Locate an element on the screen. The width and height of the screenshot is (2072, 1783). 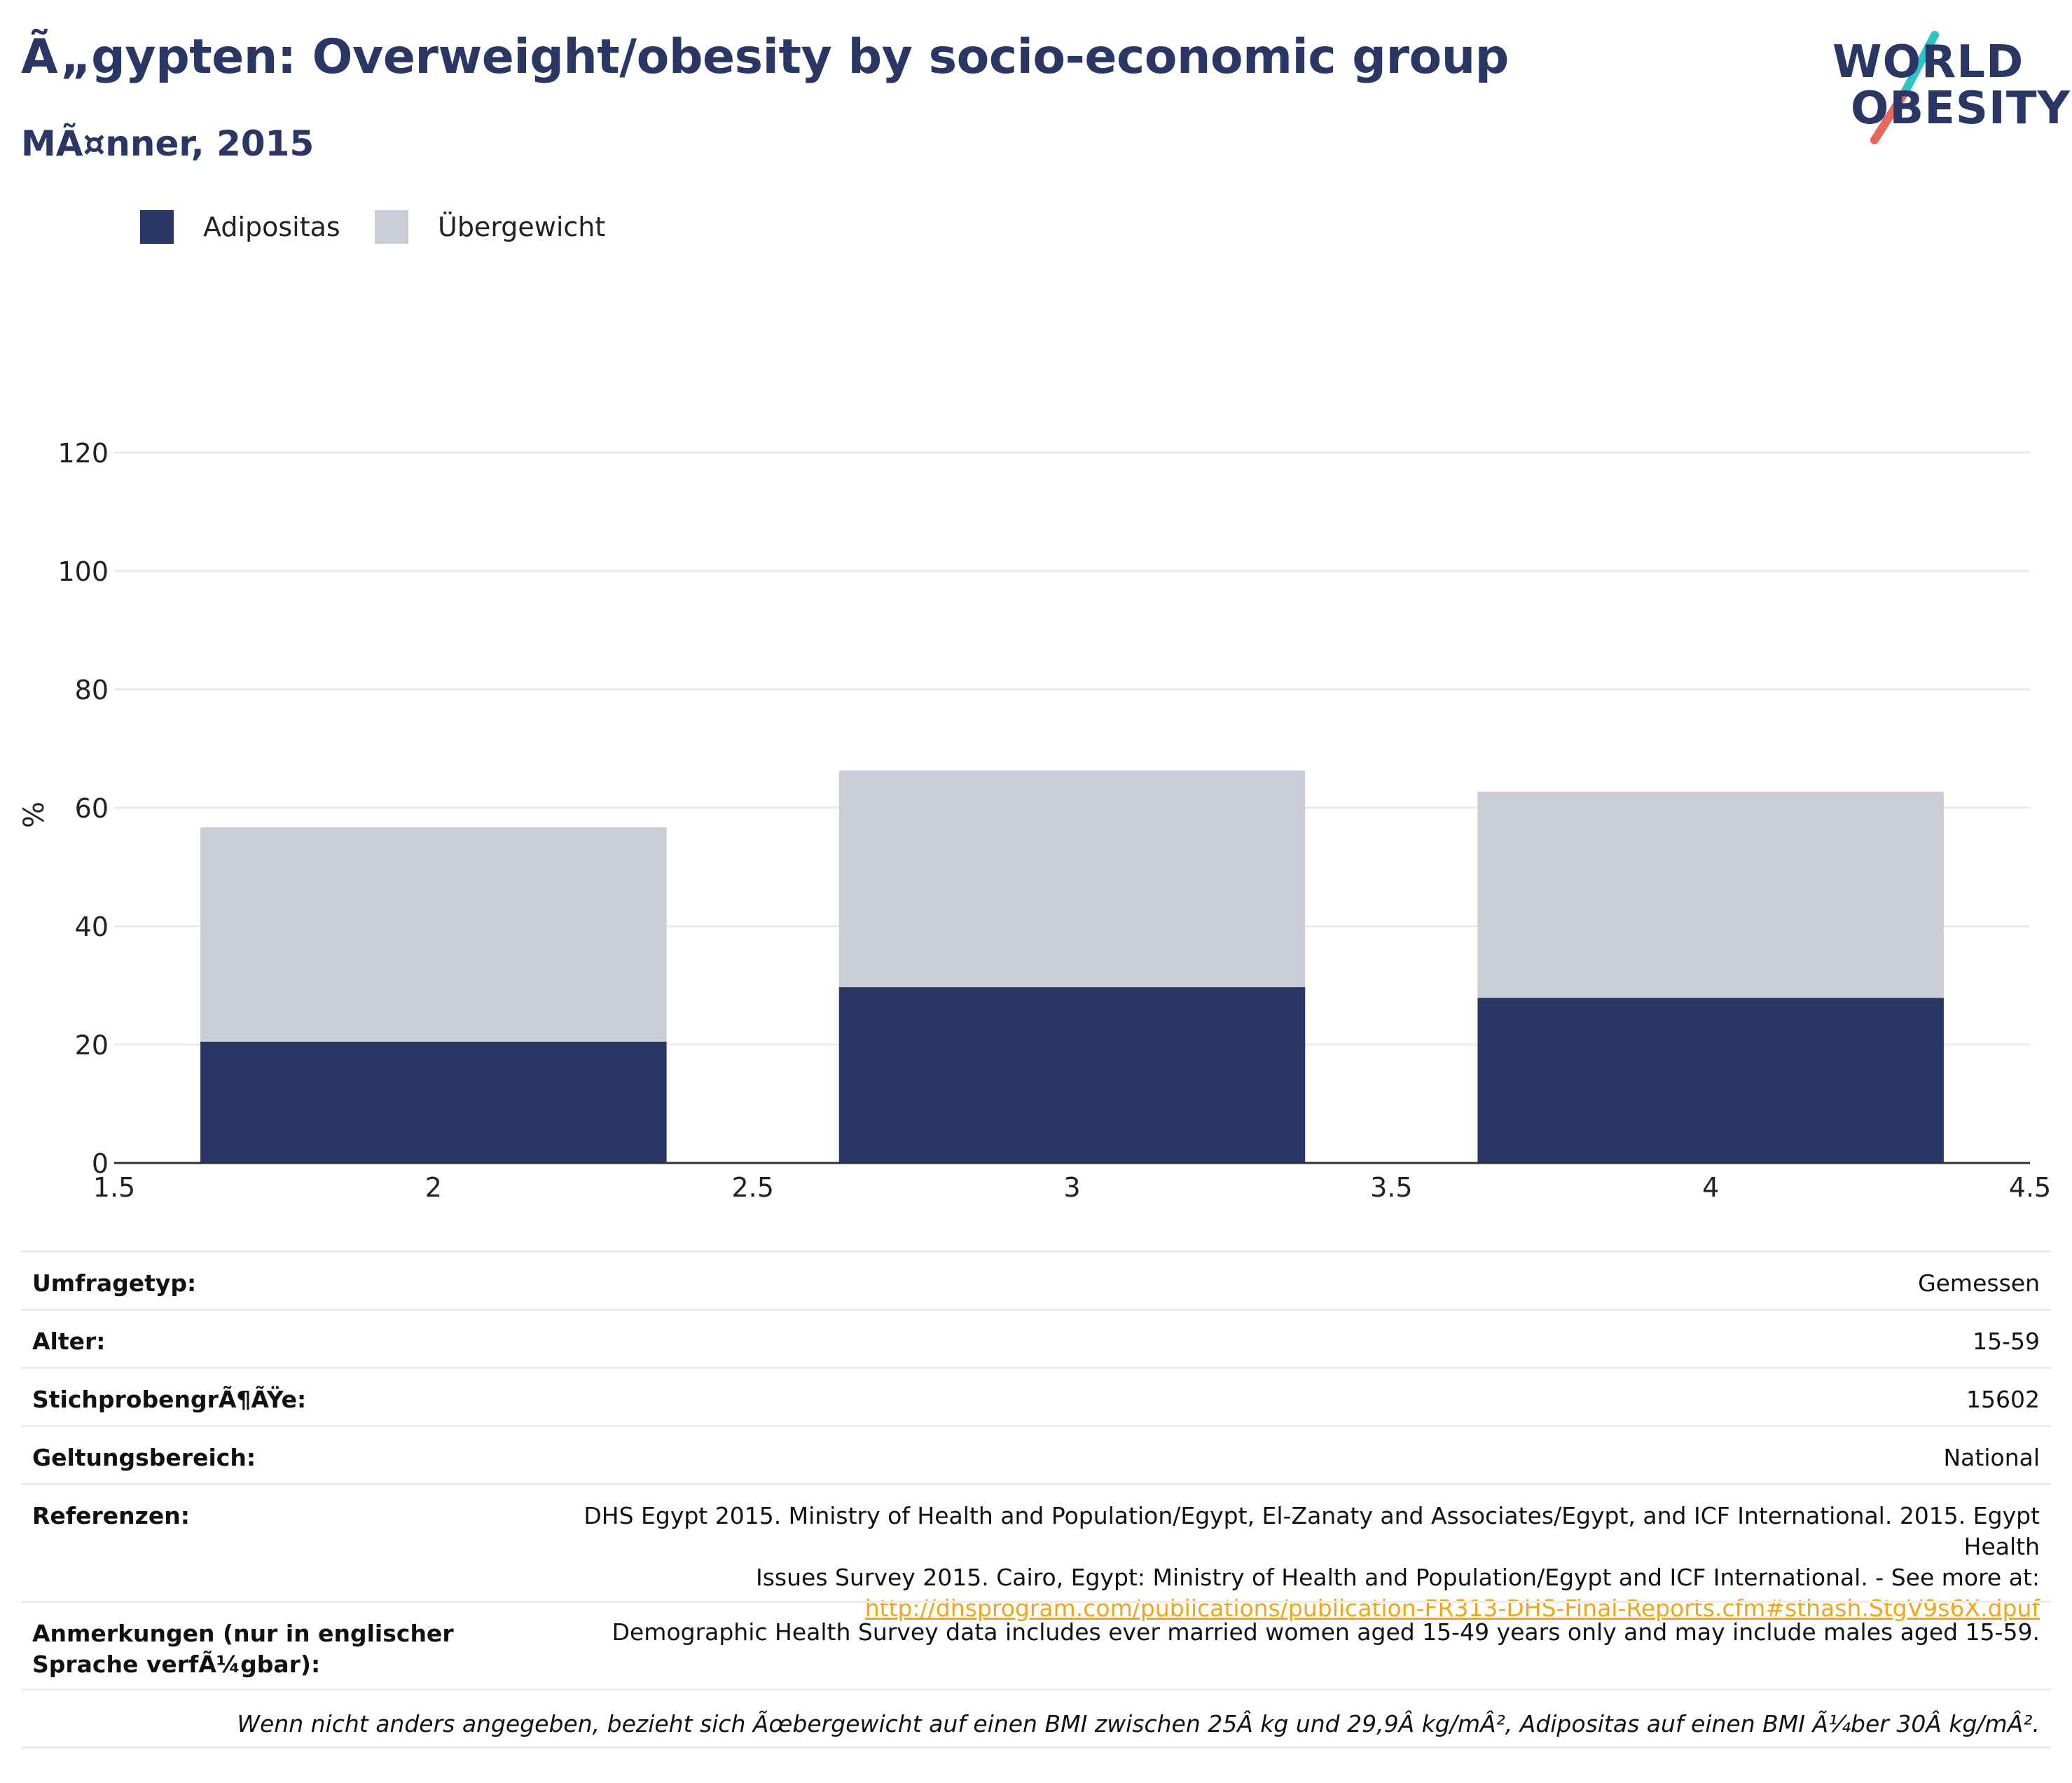
legend-label-overweight: Übergewicht is located at coordinates (522, 227).